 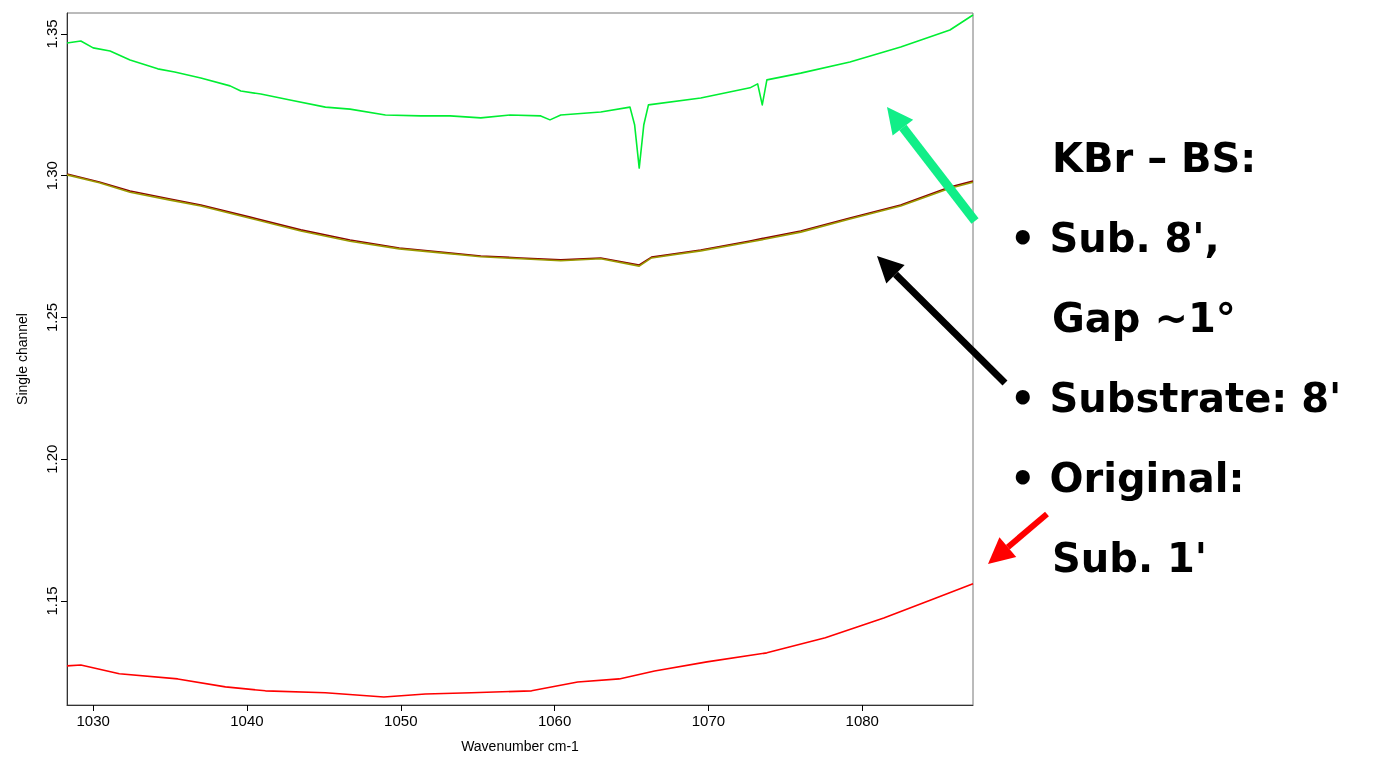 I want to click on y-tick-label: 1.20, so click(x=51, y=459).